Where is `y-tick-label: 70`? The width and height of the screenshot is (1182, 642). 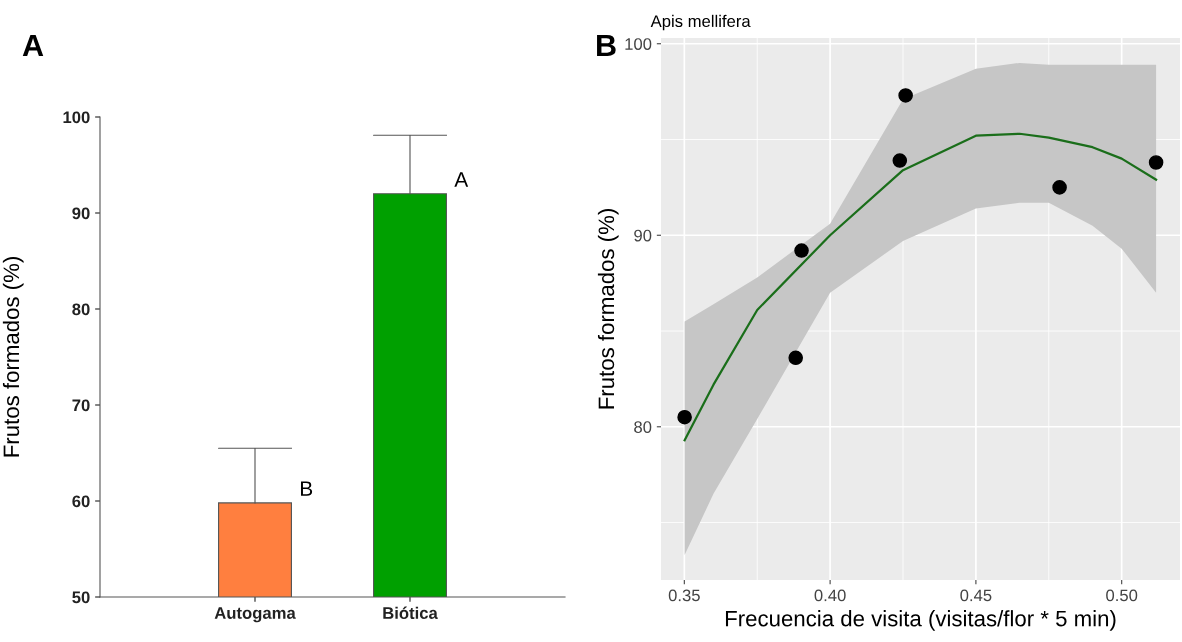
y-tick-label: 70 is located at coordinates (81, 405).